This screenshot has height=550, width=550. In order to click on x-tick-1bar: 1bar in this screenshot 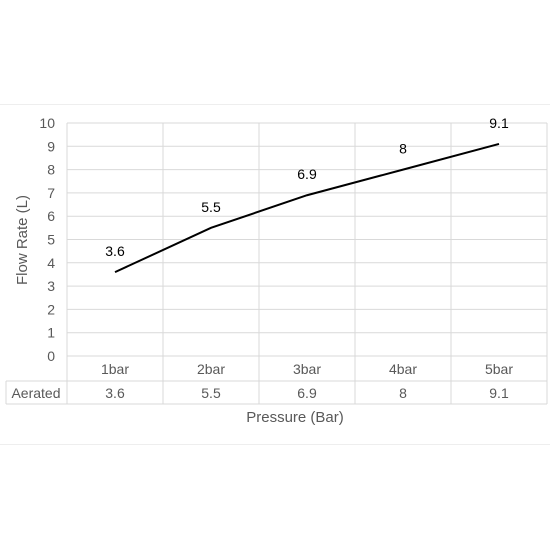, I will do `click(115, 369)`.